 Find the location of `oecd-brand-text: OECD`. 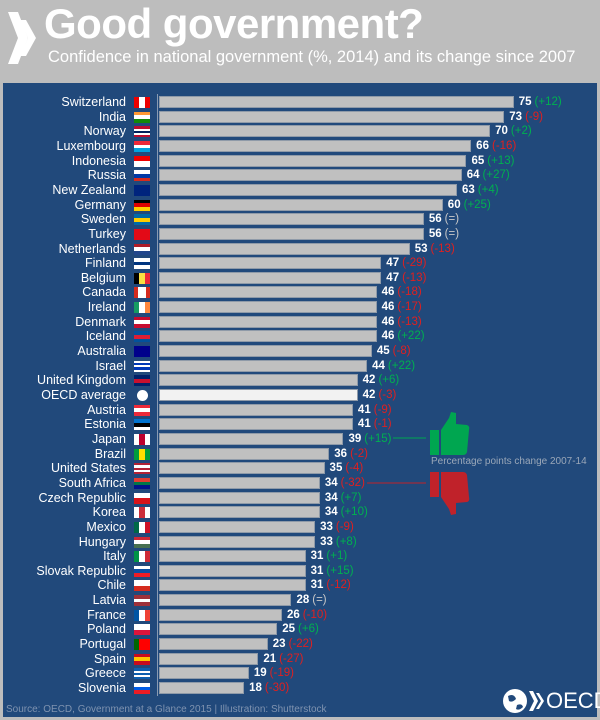

oecd-brand-text: OECD is located at coordinates (573, 700).